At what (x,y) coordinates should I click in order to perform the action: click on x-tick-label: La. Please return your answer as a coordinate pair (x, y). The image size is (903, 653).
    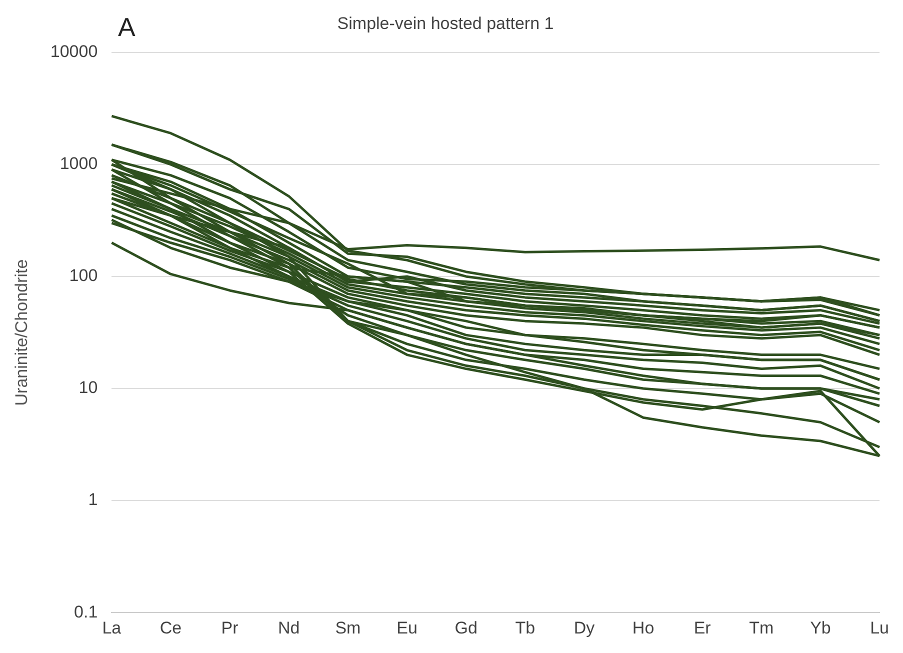
    Looking at the image, I should click on (112, 628).